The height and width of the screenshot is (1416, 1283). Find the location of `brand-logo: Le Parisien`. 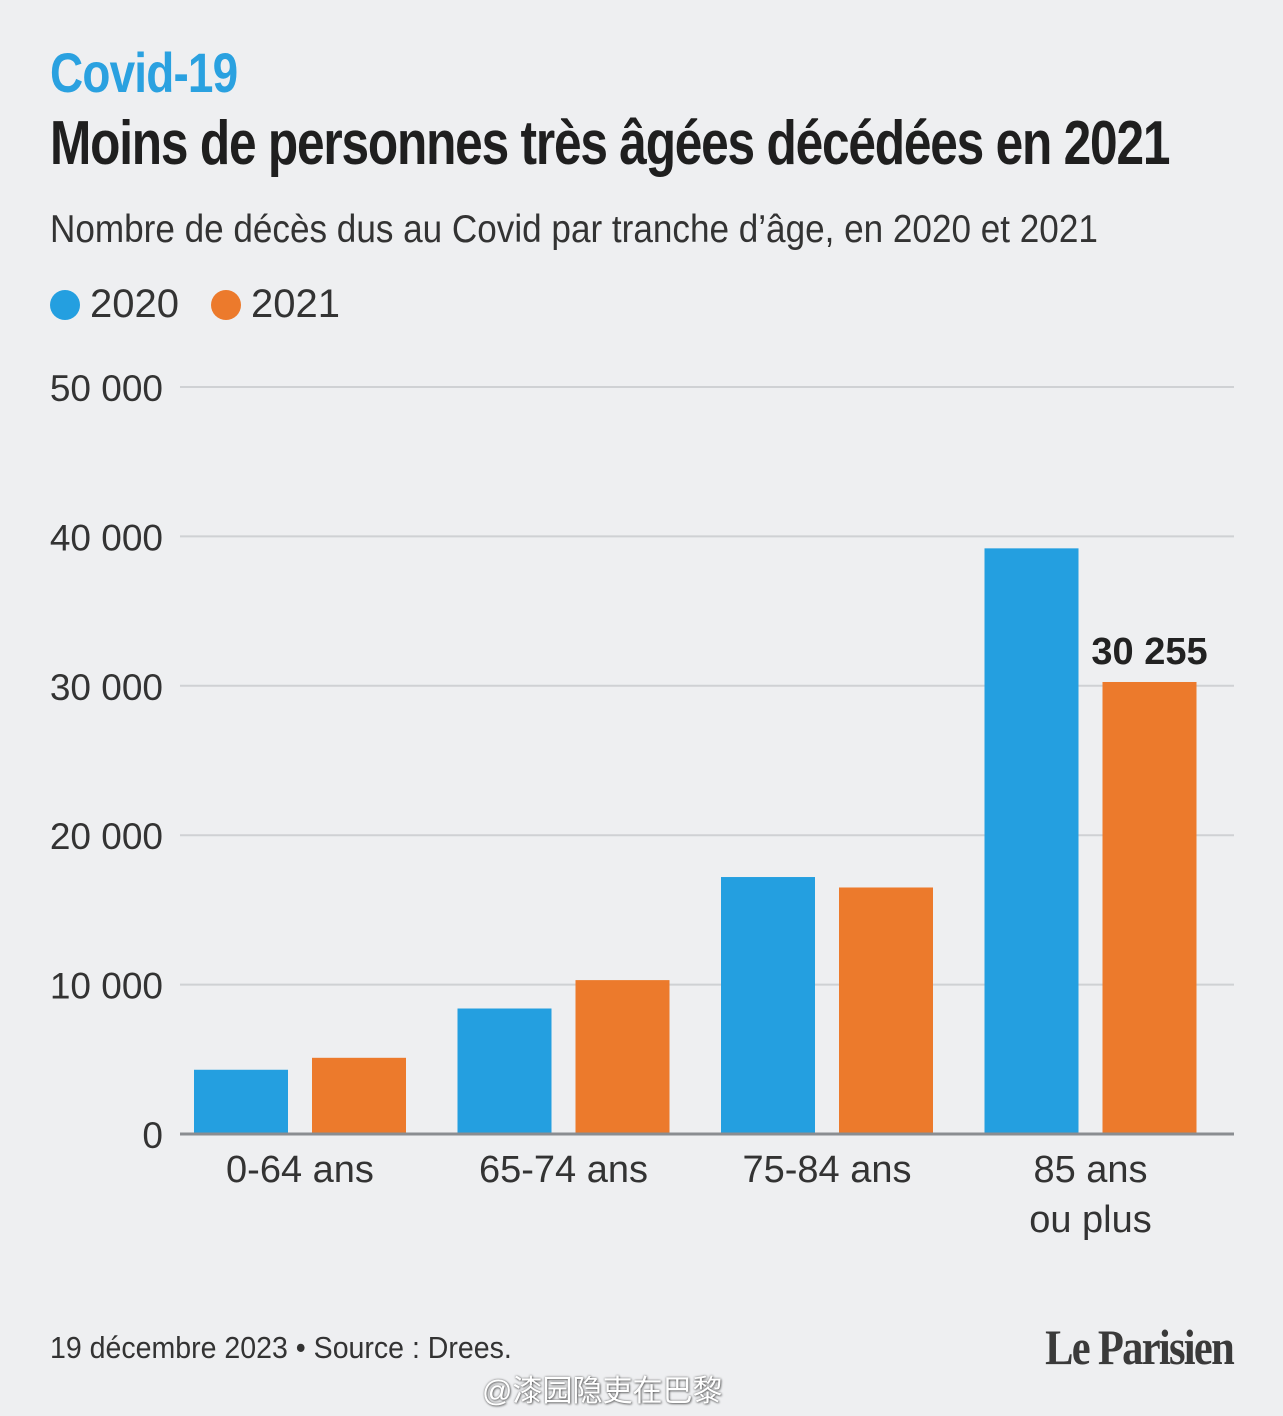

brand-logo: Le Parisien is located at coordinates (1140, 1347).